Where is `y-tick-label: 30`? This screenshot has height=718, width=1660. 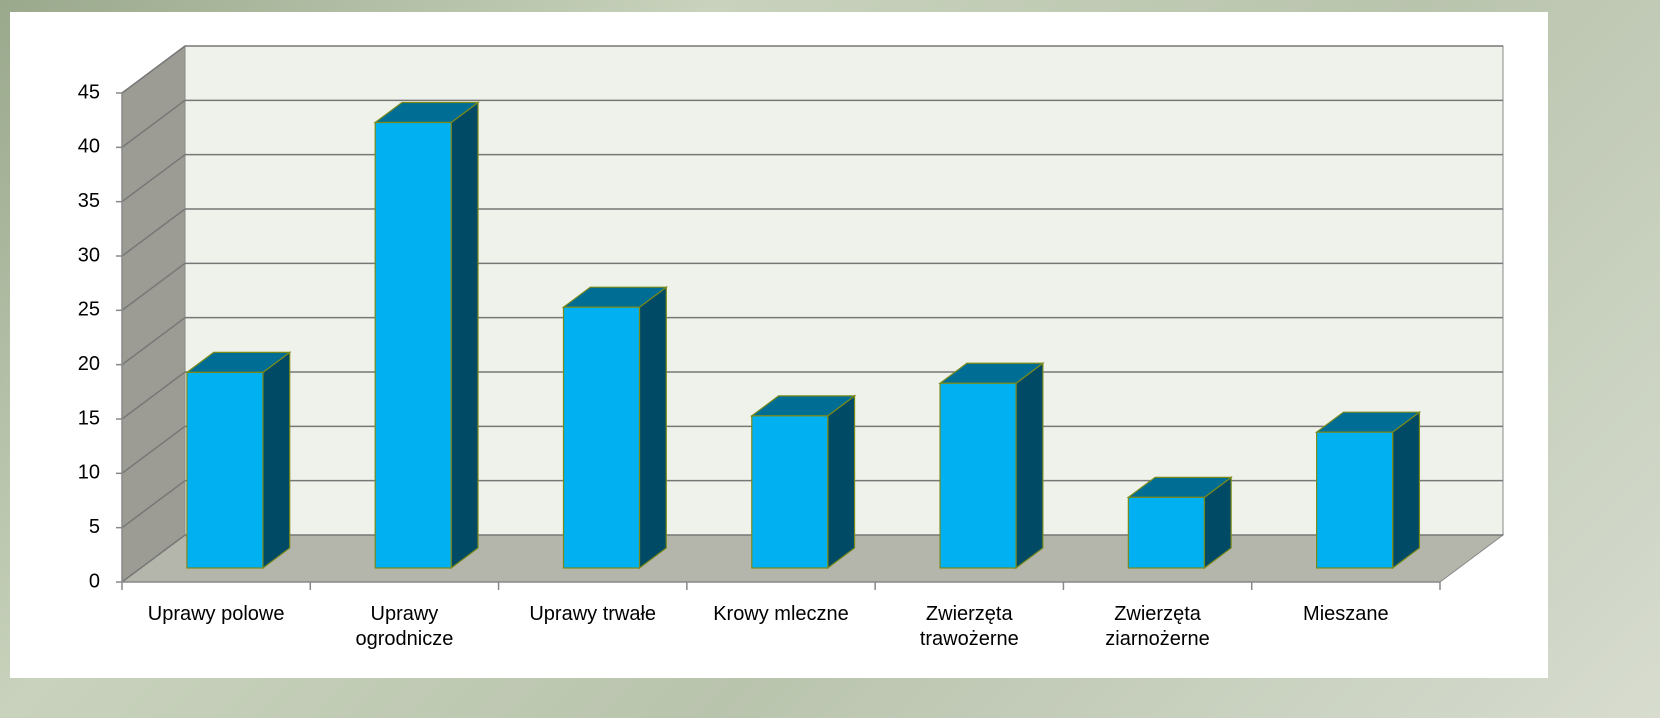
y-tick-label: 30 is located at coordinates (89, 255).